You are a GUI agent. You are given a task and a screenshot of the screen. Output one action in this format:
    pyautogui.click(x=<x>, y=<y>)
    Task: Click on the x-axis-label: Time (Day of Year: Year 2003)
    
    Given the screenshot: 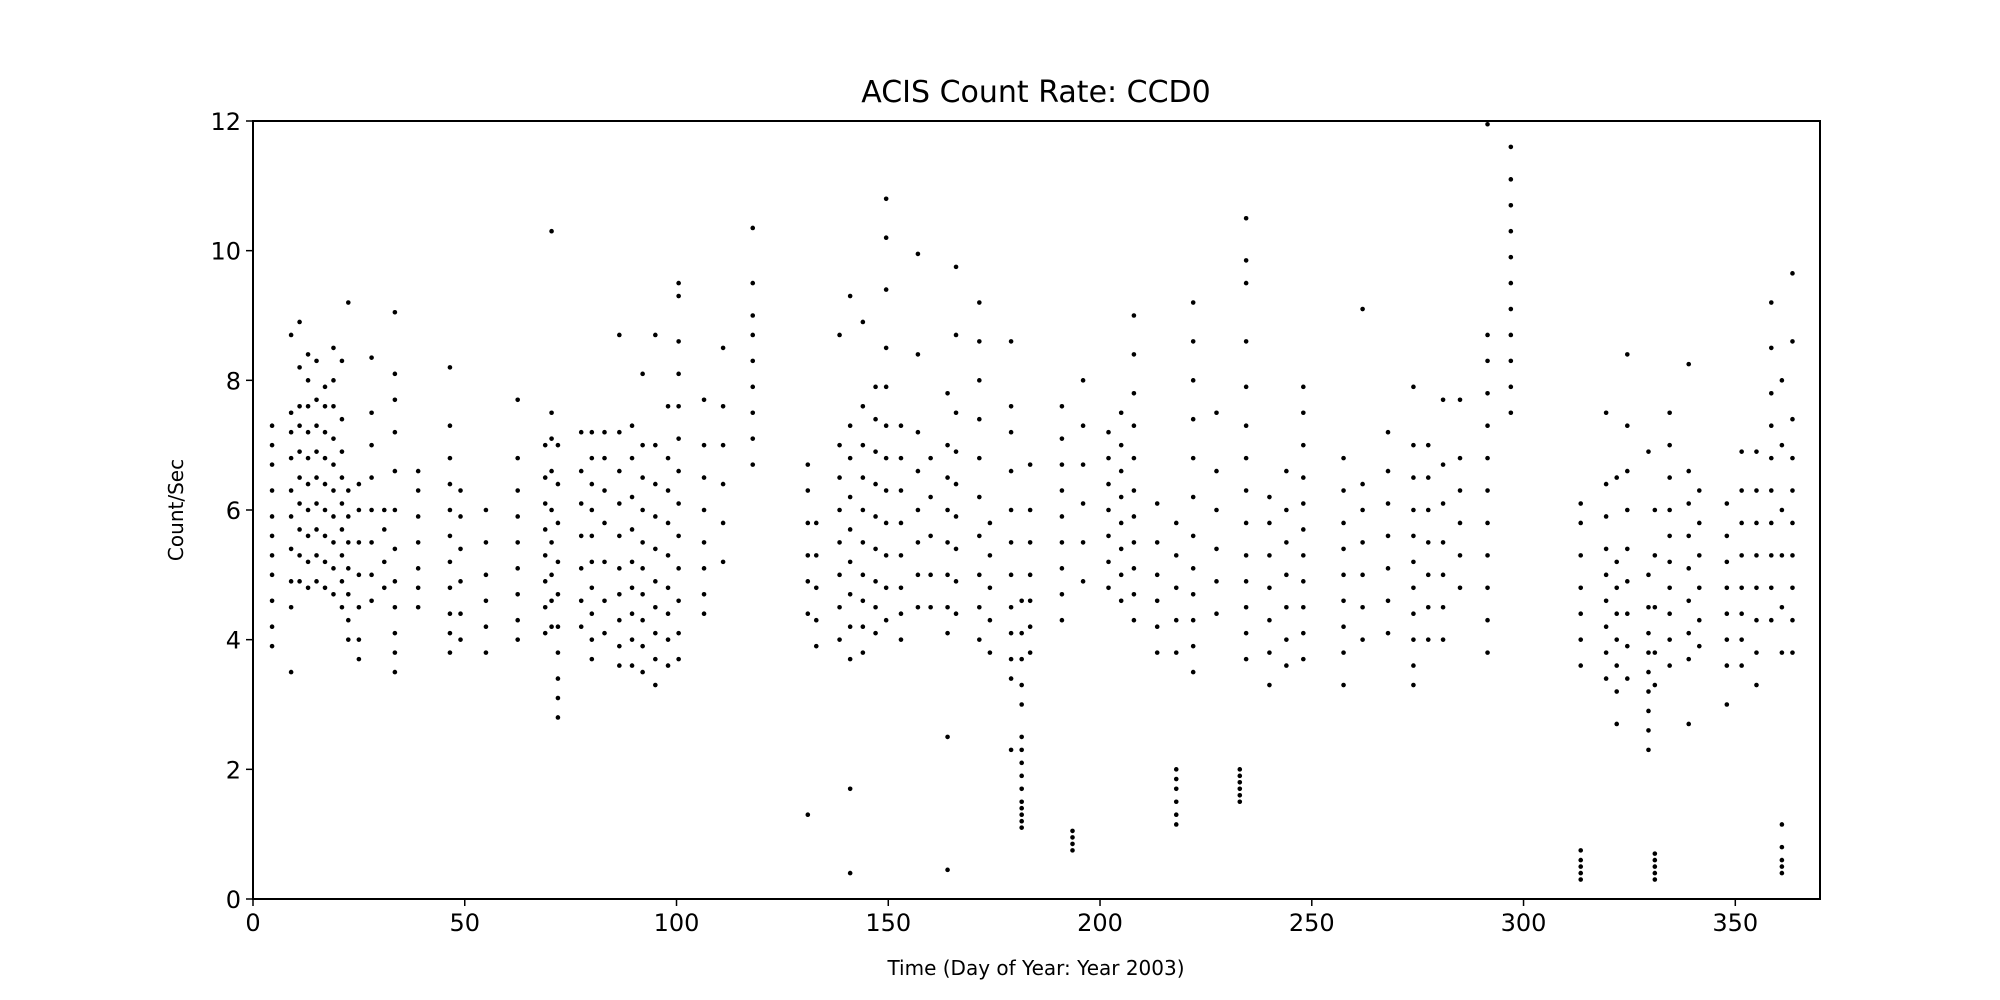 What is the action you would take?
    pyautogui.click(x=1035, y=968)
    